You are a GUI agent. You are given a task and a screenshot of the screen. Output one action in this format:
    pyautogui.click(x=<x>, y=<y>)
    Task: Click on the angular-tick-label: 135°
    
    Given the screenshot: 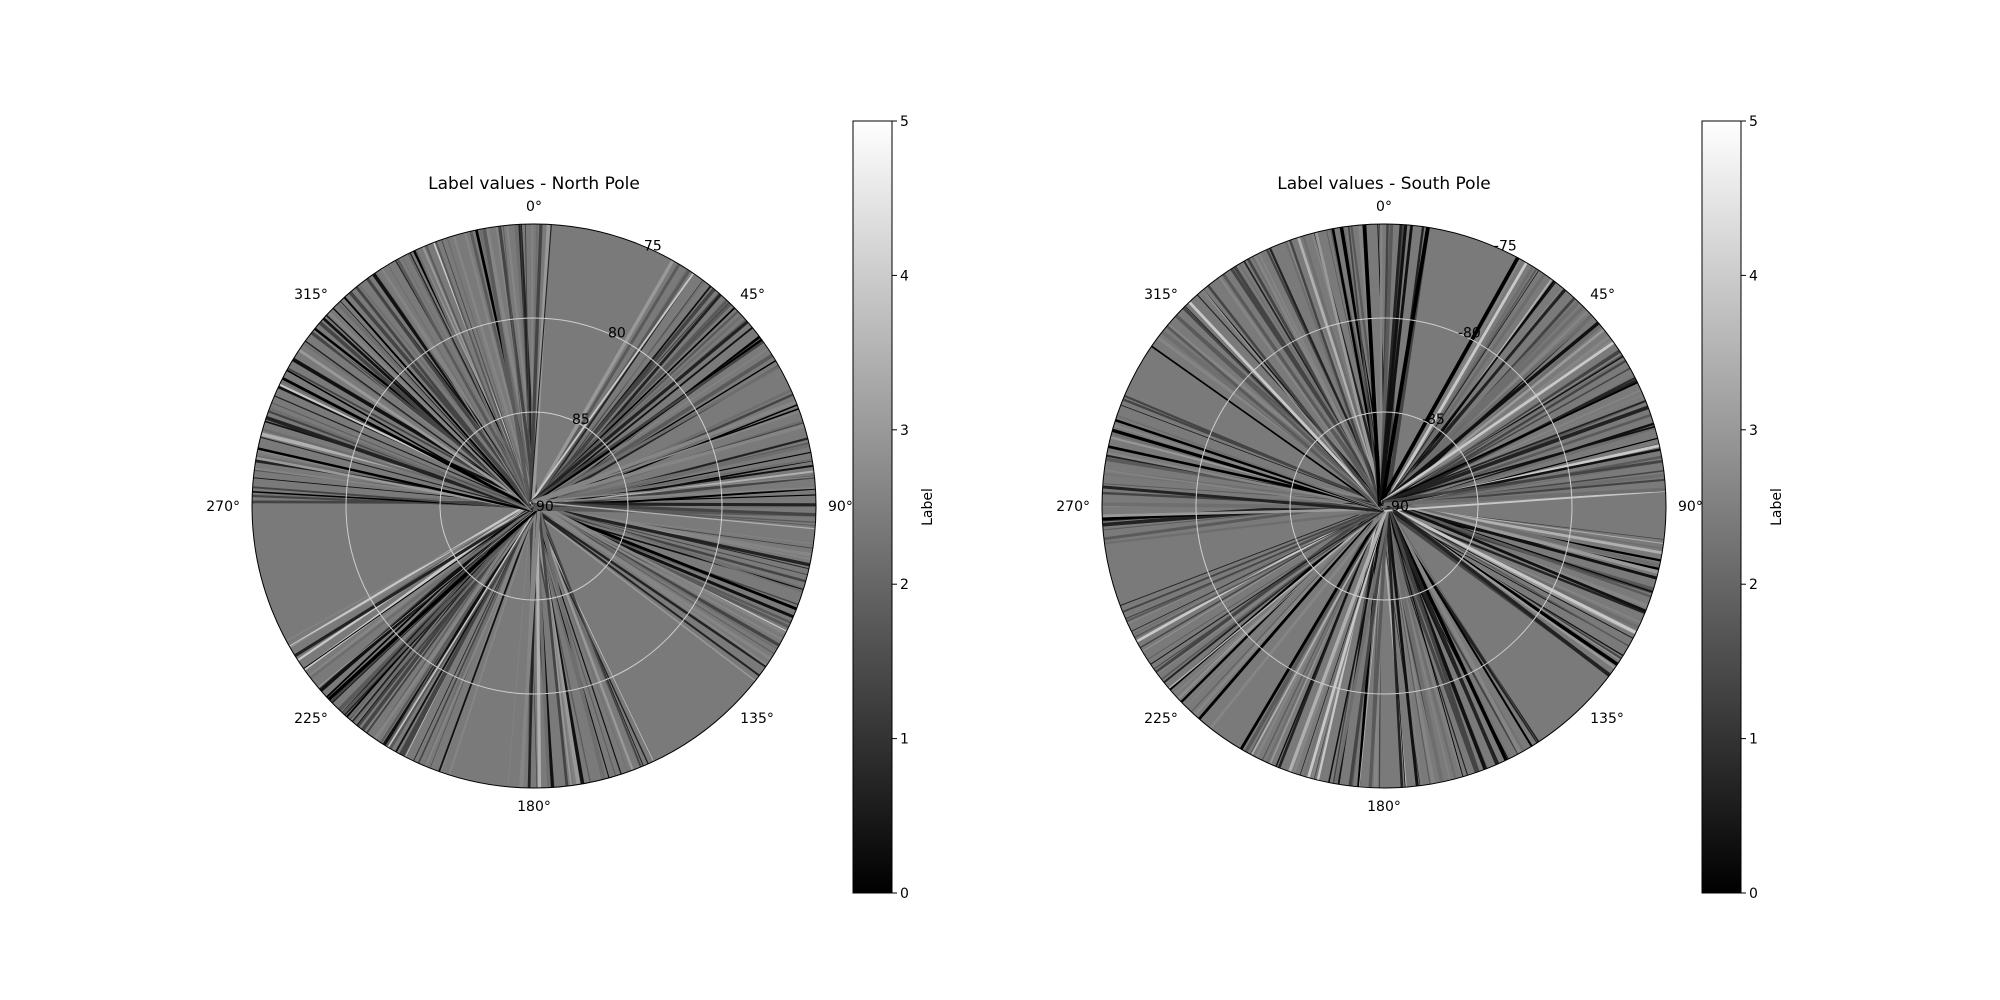 What is the action you would take?
    pyautogui.click(x=1607, y=719)
    